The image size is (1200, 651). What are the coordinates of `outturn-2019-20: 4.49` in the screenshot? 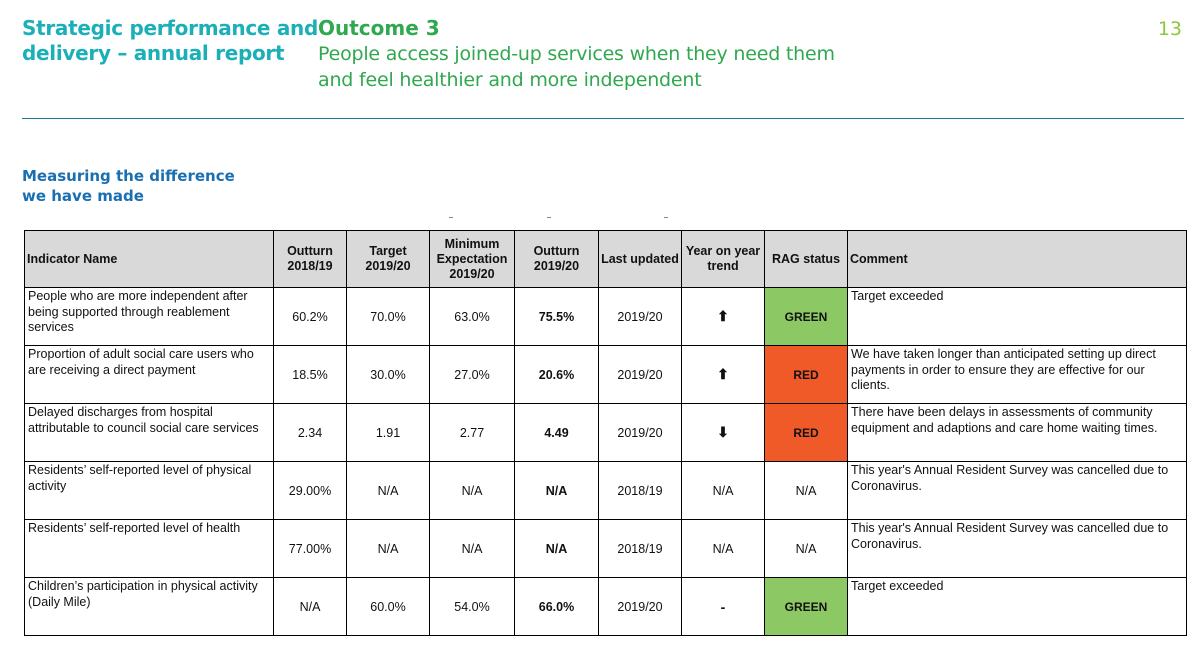 It's located at (556, 432).